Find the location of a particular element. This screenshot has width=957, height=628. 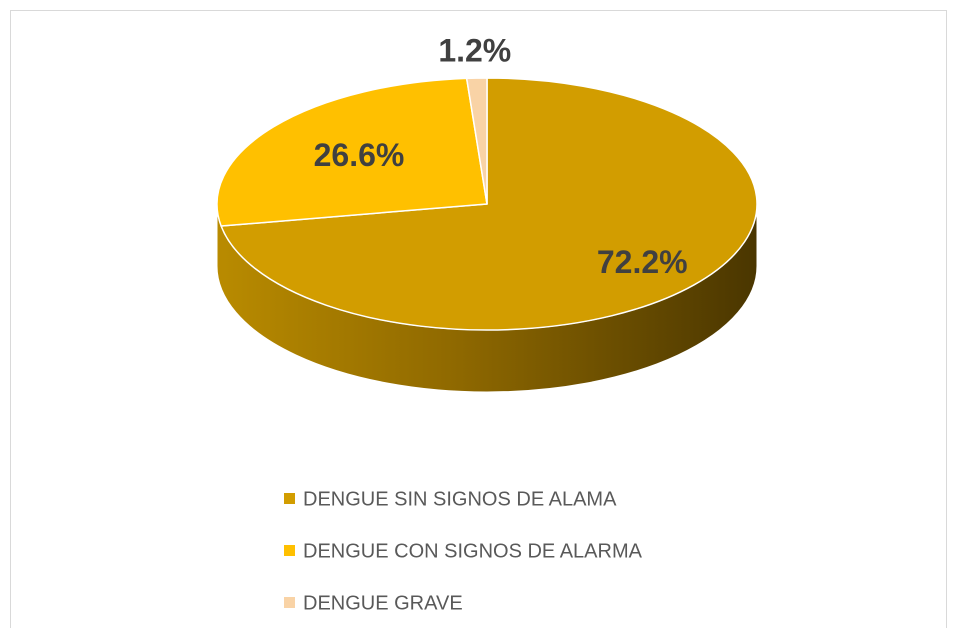

data-label: 72.2% is located at coordinates (642, 262).